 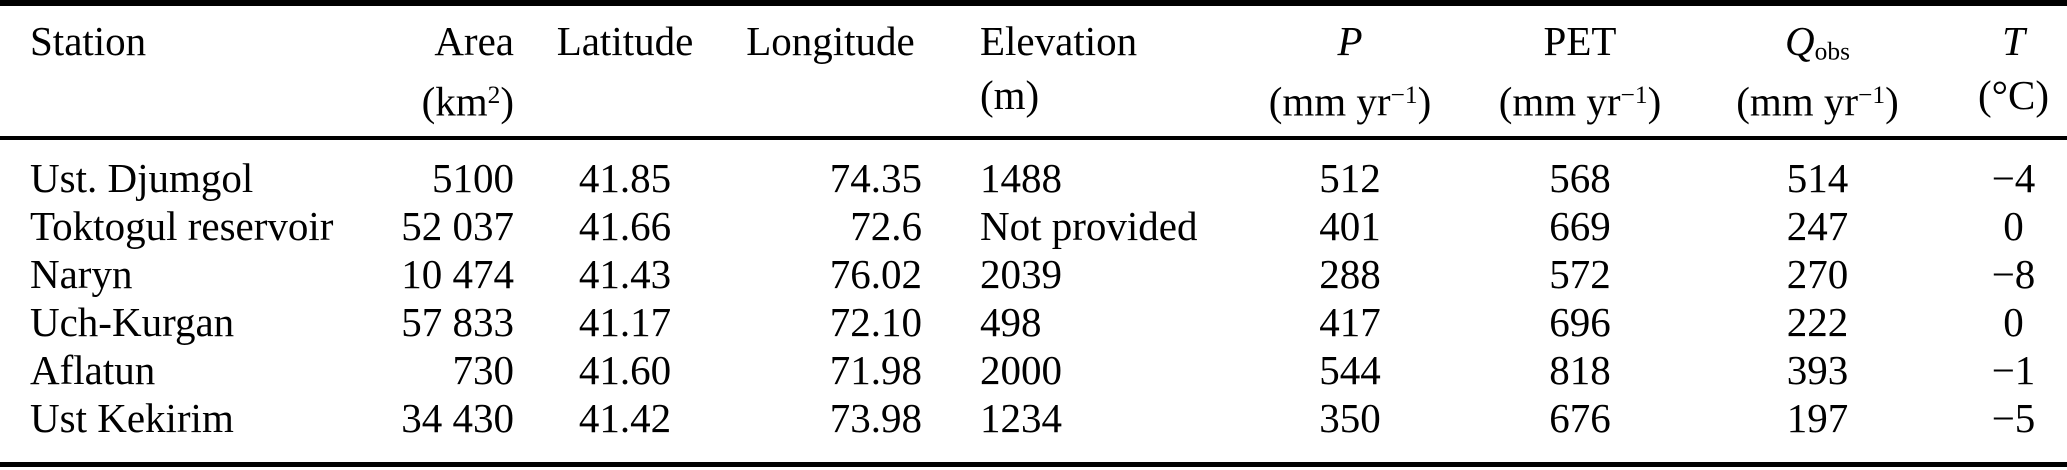 I want to click on table-row: Naryn 10 474 41.43 76.02 2039 288 572 270 −8, so click(x=1033, y=274).